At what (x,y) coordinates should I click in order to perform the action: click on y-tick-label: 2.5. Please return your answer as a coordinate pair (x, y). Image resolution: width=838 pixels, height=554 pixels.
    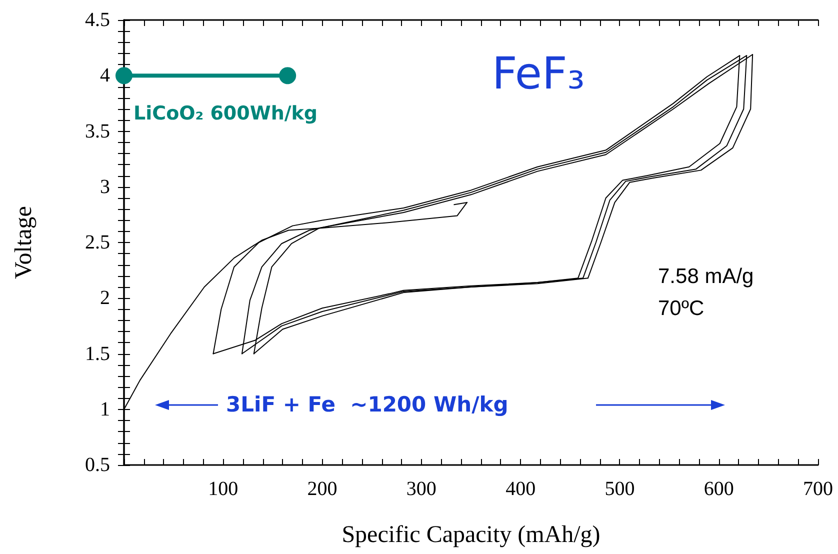
    Looking at the image, I should click on (97, 243).